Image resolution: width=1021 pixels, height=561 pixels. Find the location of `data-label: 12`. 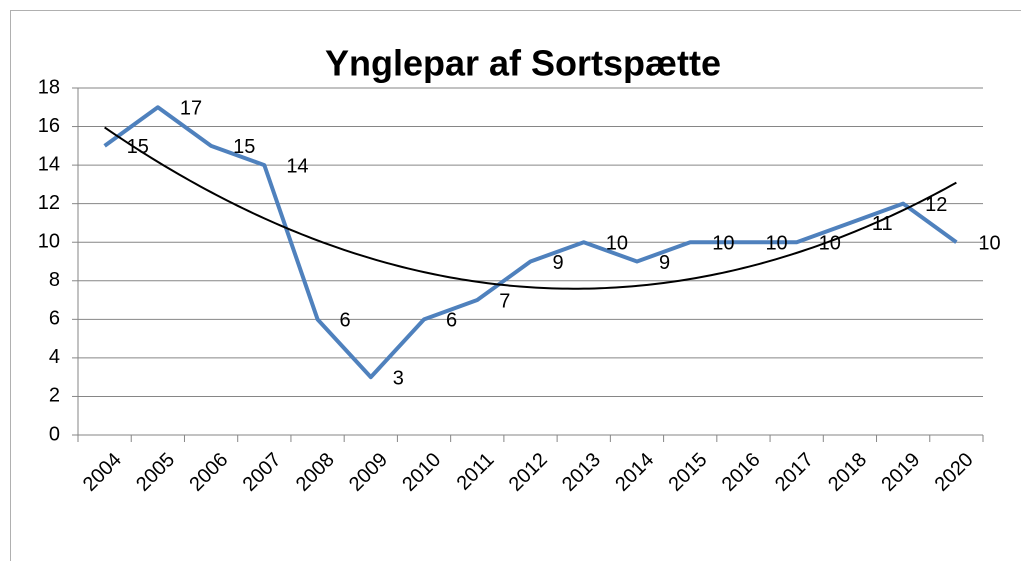

data-label: 12 is located at coordinates (936, 205).